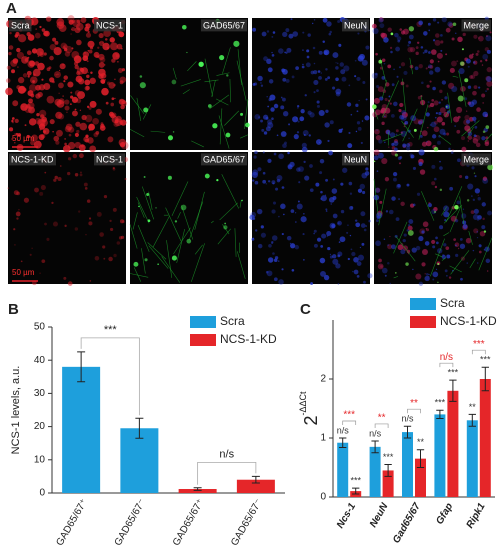  What do you see at coordinates (446, 357) in the screenshot?
I see `comparison-label: n/s` at bounding box center [446, 357].